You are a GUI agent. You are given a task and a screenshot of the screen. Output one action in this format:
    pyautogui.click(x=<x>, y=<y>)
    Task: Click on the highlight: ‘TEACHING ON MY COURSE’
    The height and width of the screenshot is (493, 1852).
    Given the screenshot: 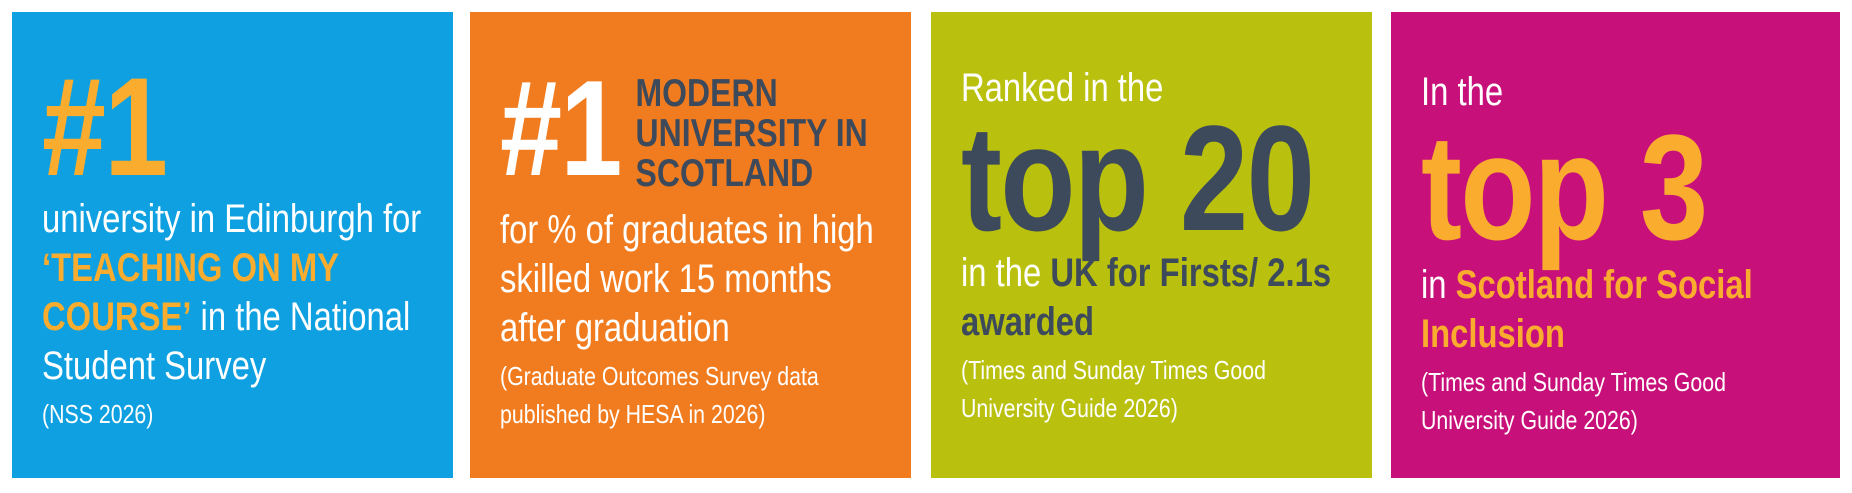 What is the action you would take?
    pyautogui.click(x=190, y=292)
    